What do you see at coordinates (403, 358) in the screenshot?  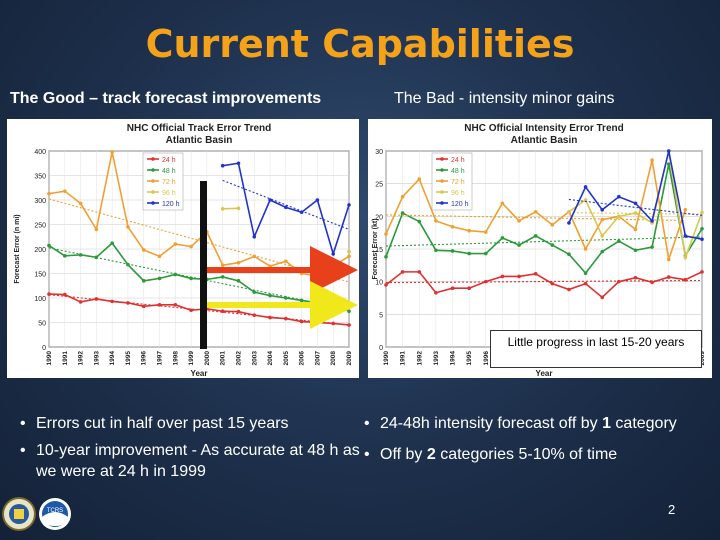 I see `x-tick-label: 1991` at bounding box center [403, 358].